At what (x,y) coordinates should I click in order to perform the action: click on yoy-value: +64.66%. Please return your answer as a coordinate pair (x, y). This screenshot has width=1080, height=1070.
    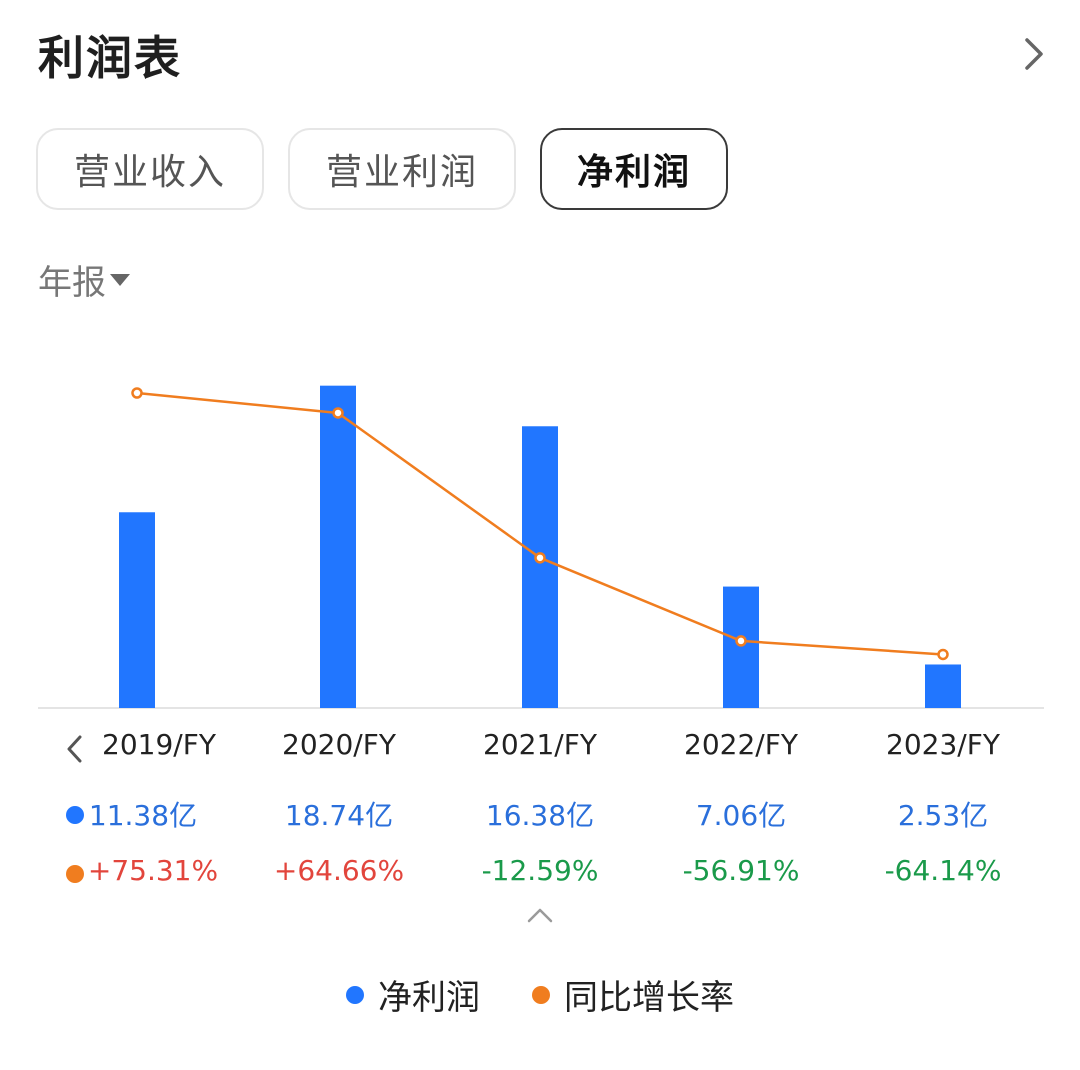
    Looking at the image, I should click on (339, 870).